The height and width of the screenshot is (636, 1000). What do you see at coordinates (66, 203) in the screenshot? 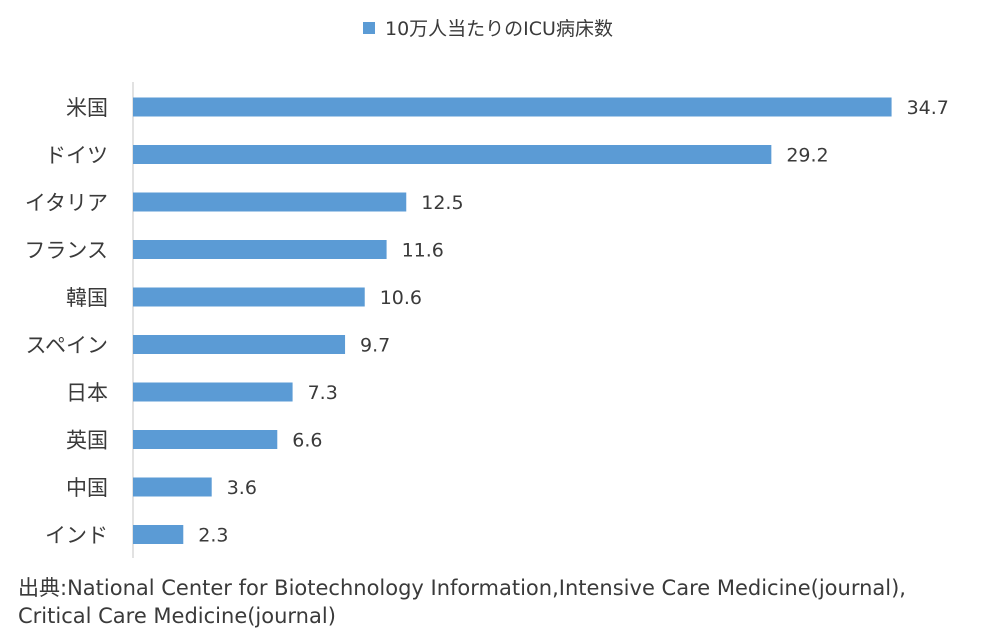
I see `category-label: イタリア` at bounding box center [66, 203].